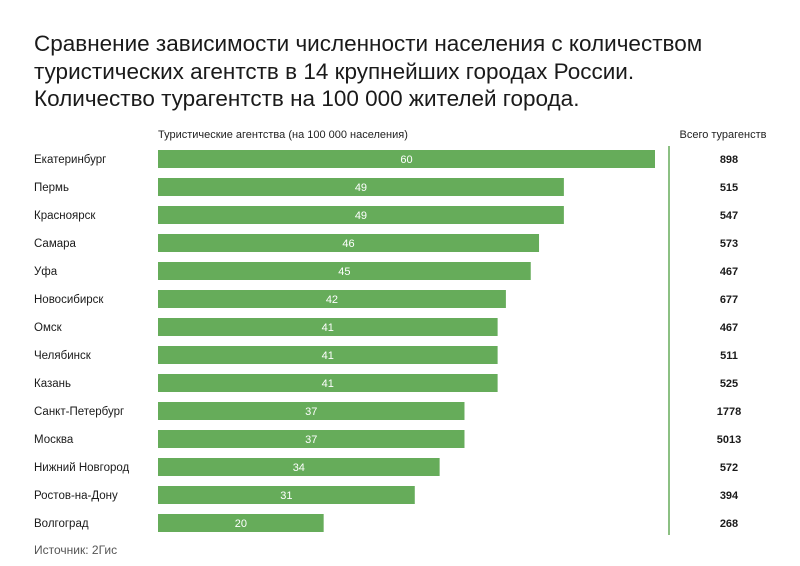 This screenshot has width=800, height=566. What do you see at coordinates (729, 216) in the screenshot?
I see `total-value: 547` at bounding box center [729, 216].